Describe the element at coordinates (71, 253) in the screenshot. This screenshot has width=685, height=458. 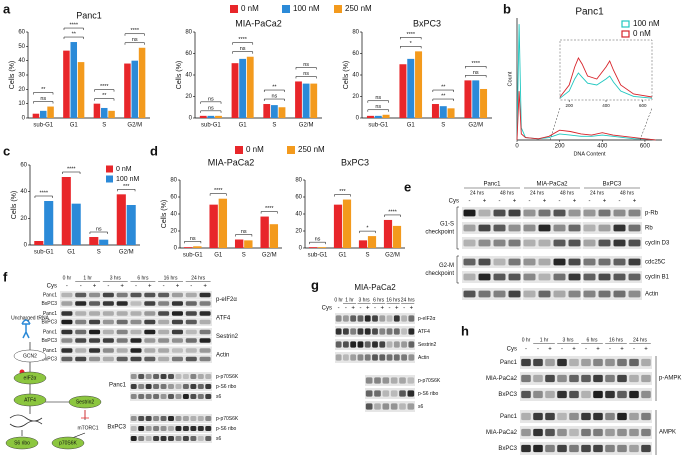
I see `x-tick-label: G1` at that location.